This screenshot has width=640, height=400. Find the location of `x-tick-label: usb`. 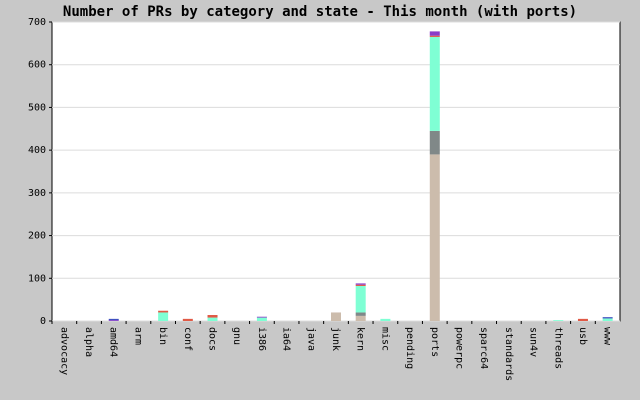

x-tick-label: usb is located at coordinates (582, 336).